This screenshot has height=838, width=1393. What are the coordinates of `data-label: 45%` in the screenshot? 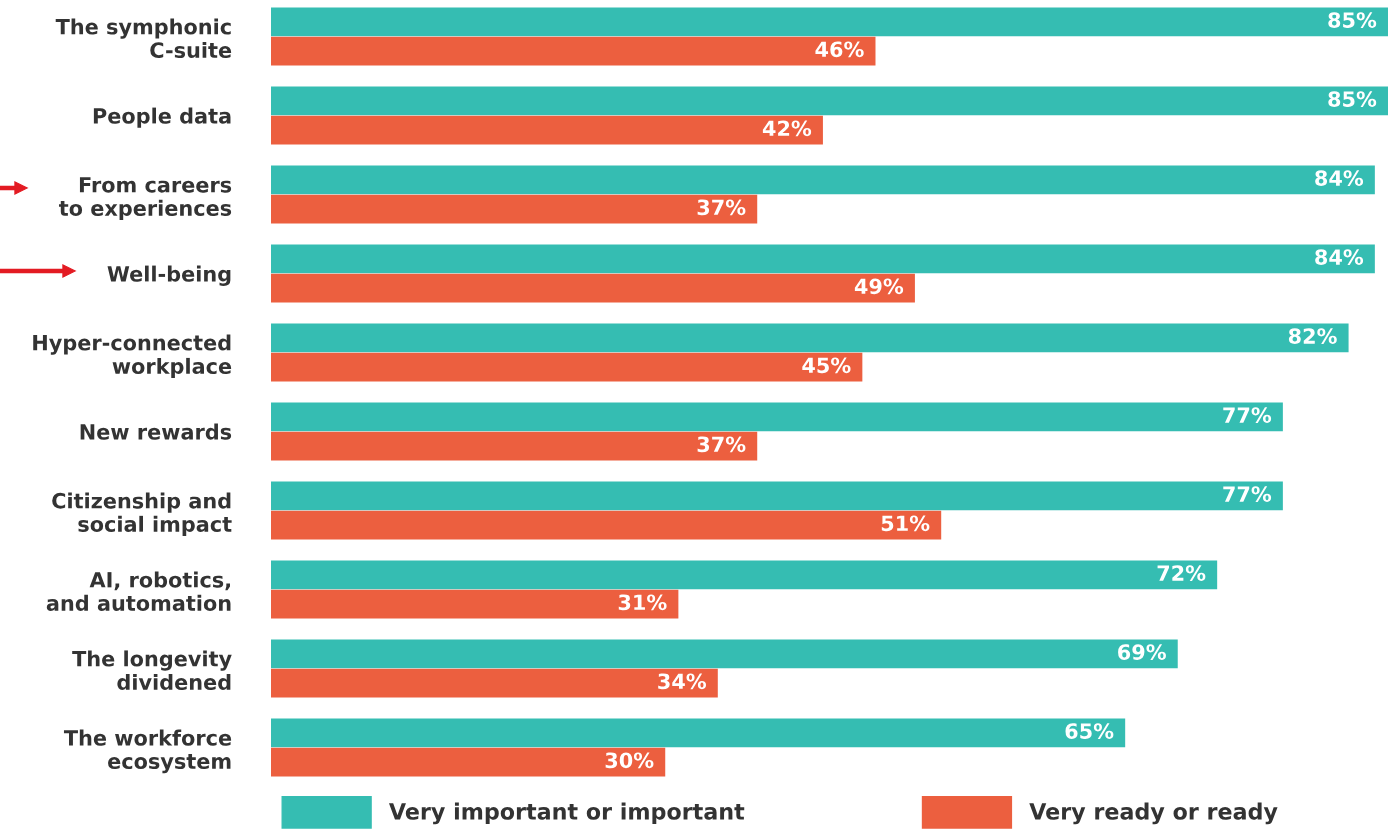 It's located at (826, 365).